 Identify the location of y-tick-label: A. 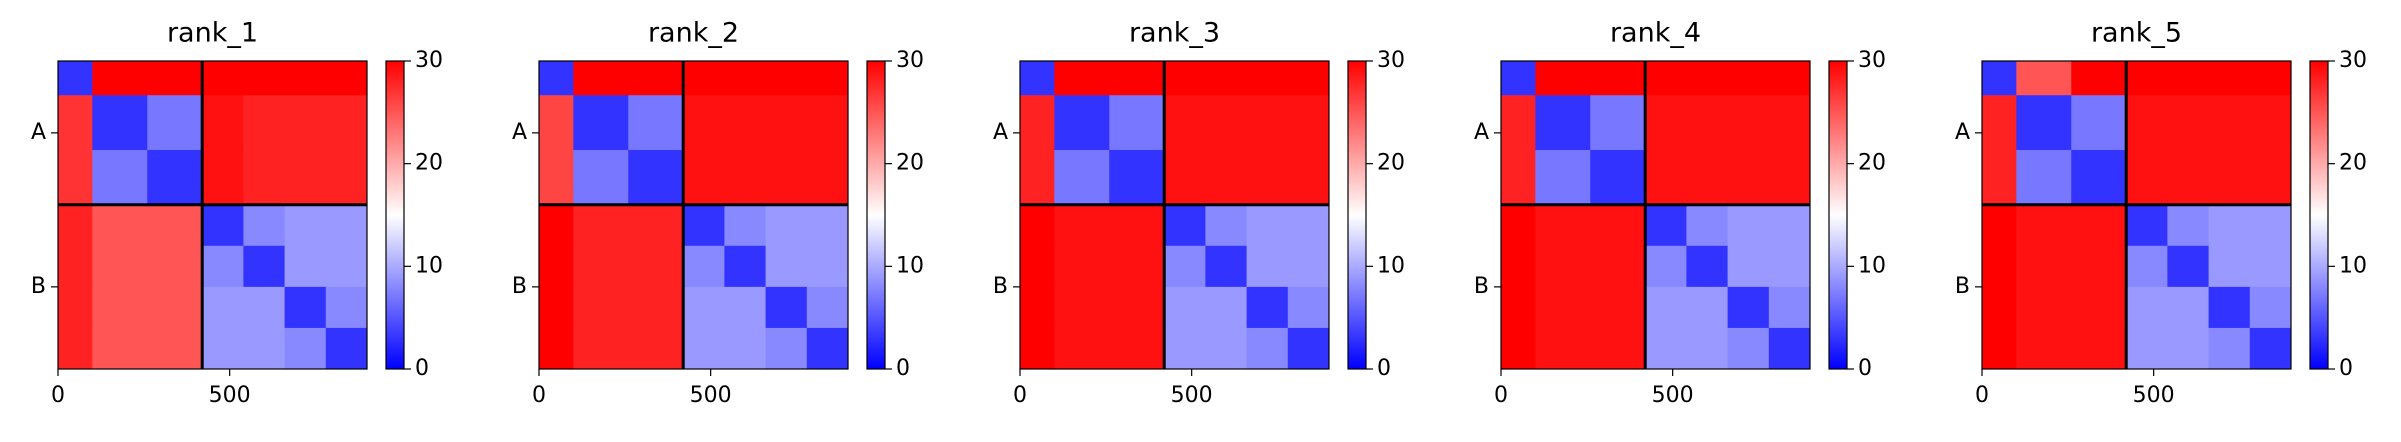
(1481, 132).